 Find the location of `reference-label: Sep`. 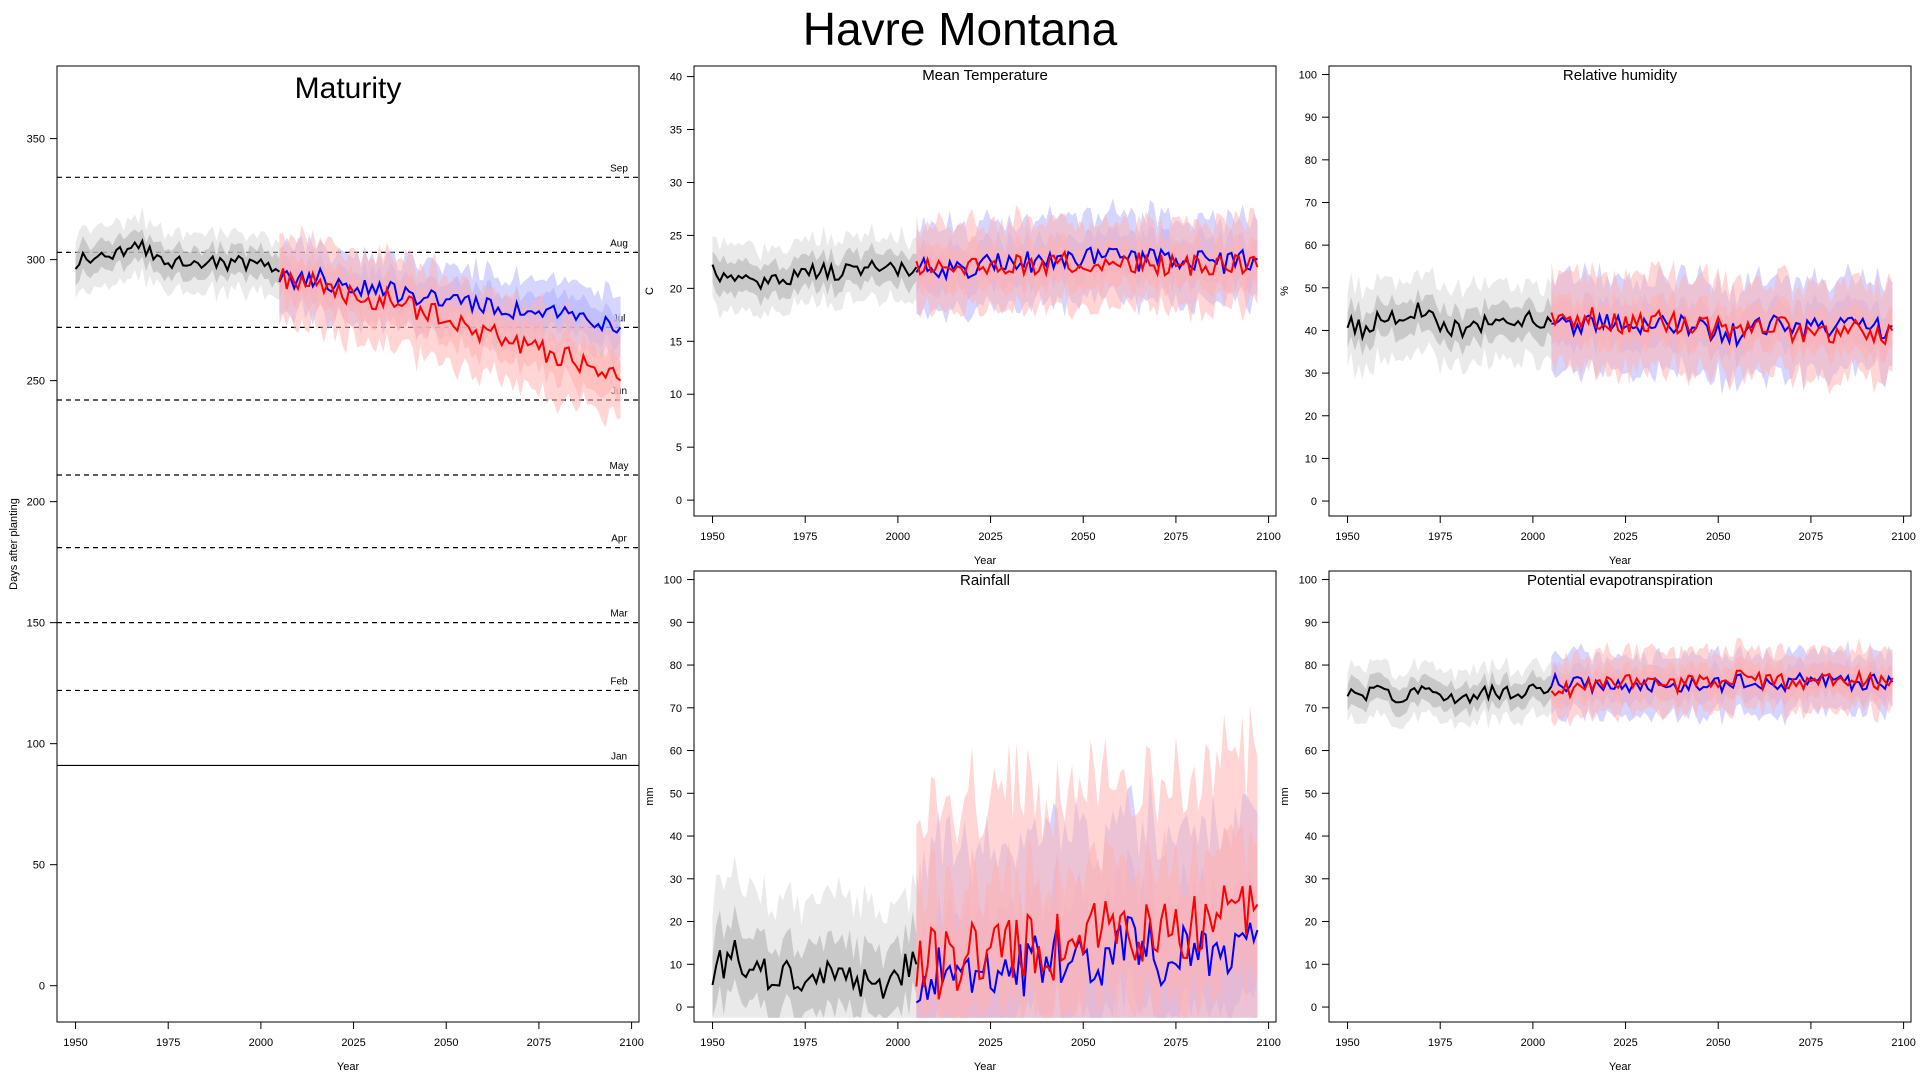

reference-label: Sep is located at coordinates (619, 168).